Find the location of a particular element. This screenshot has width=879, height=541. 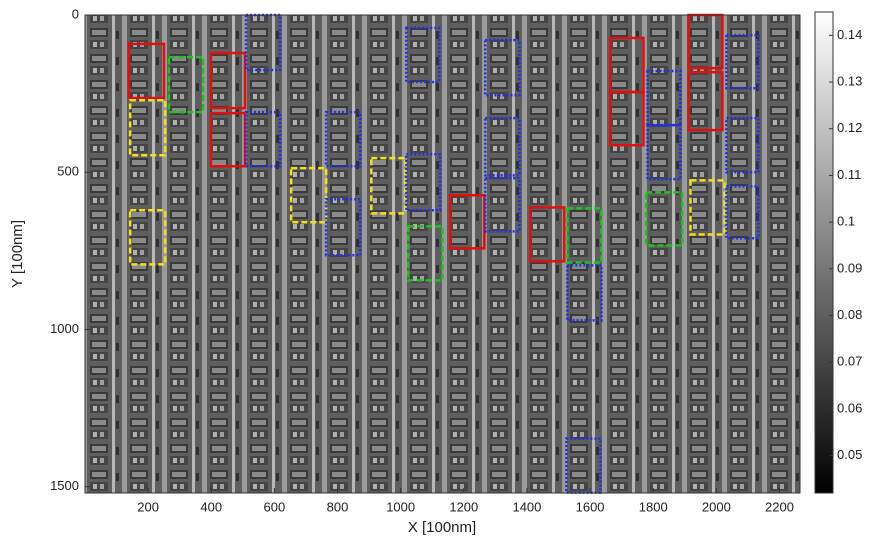

colorbar-tick-label: 0.14 is located at coordinates (849, 34).